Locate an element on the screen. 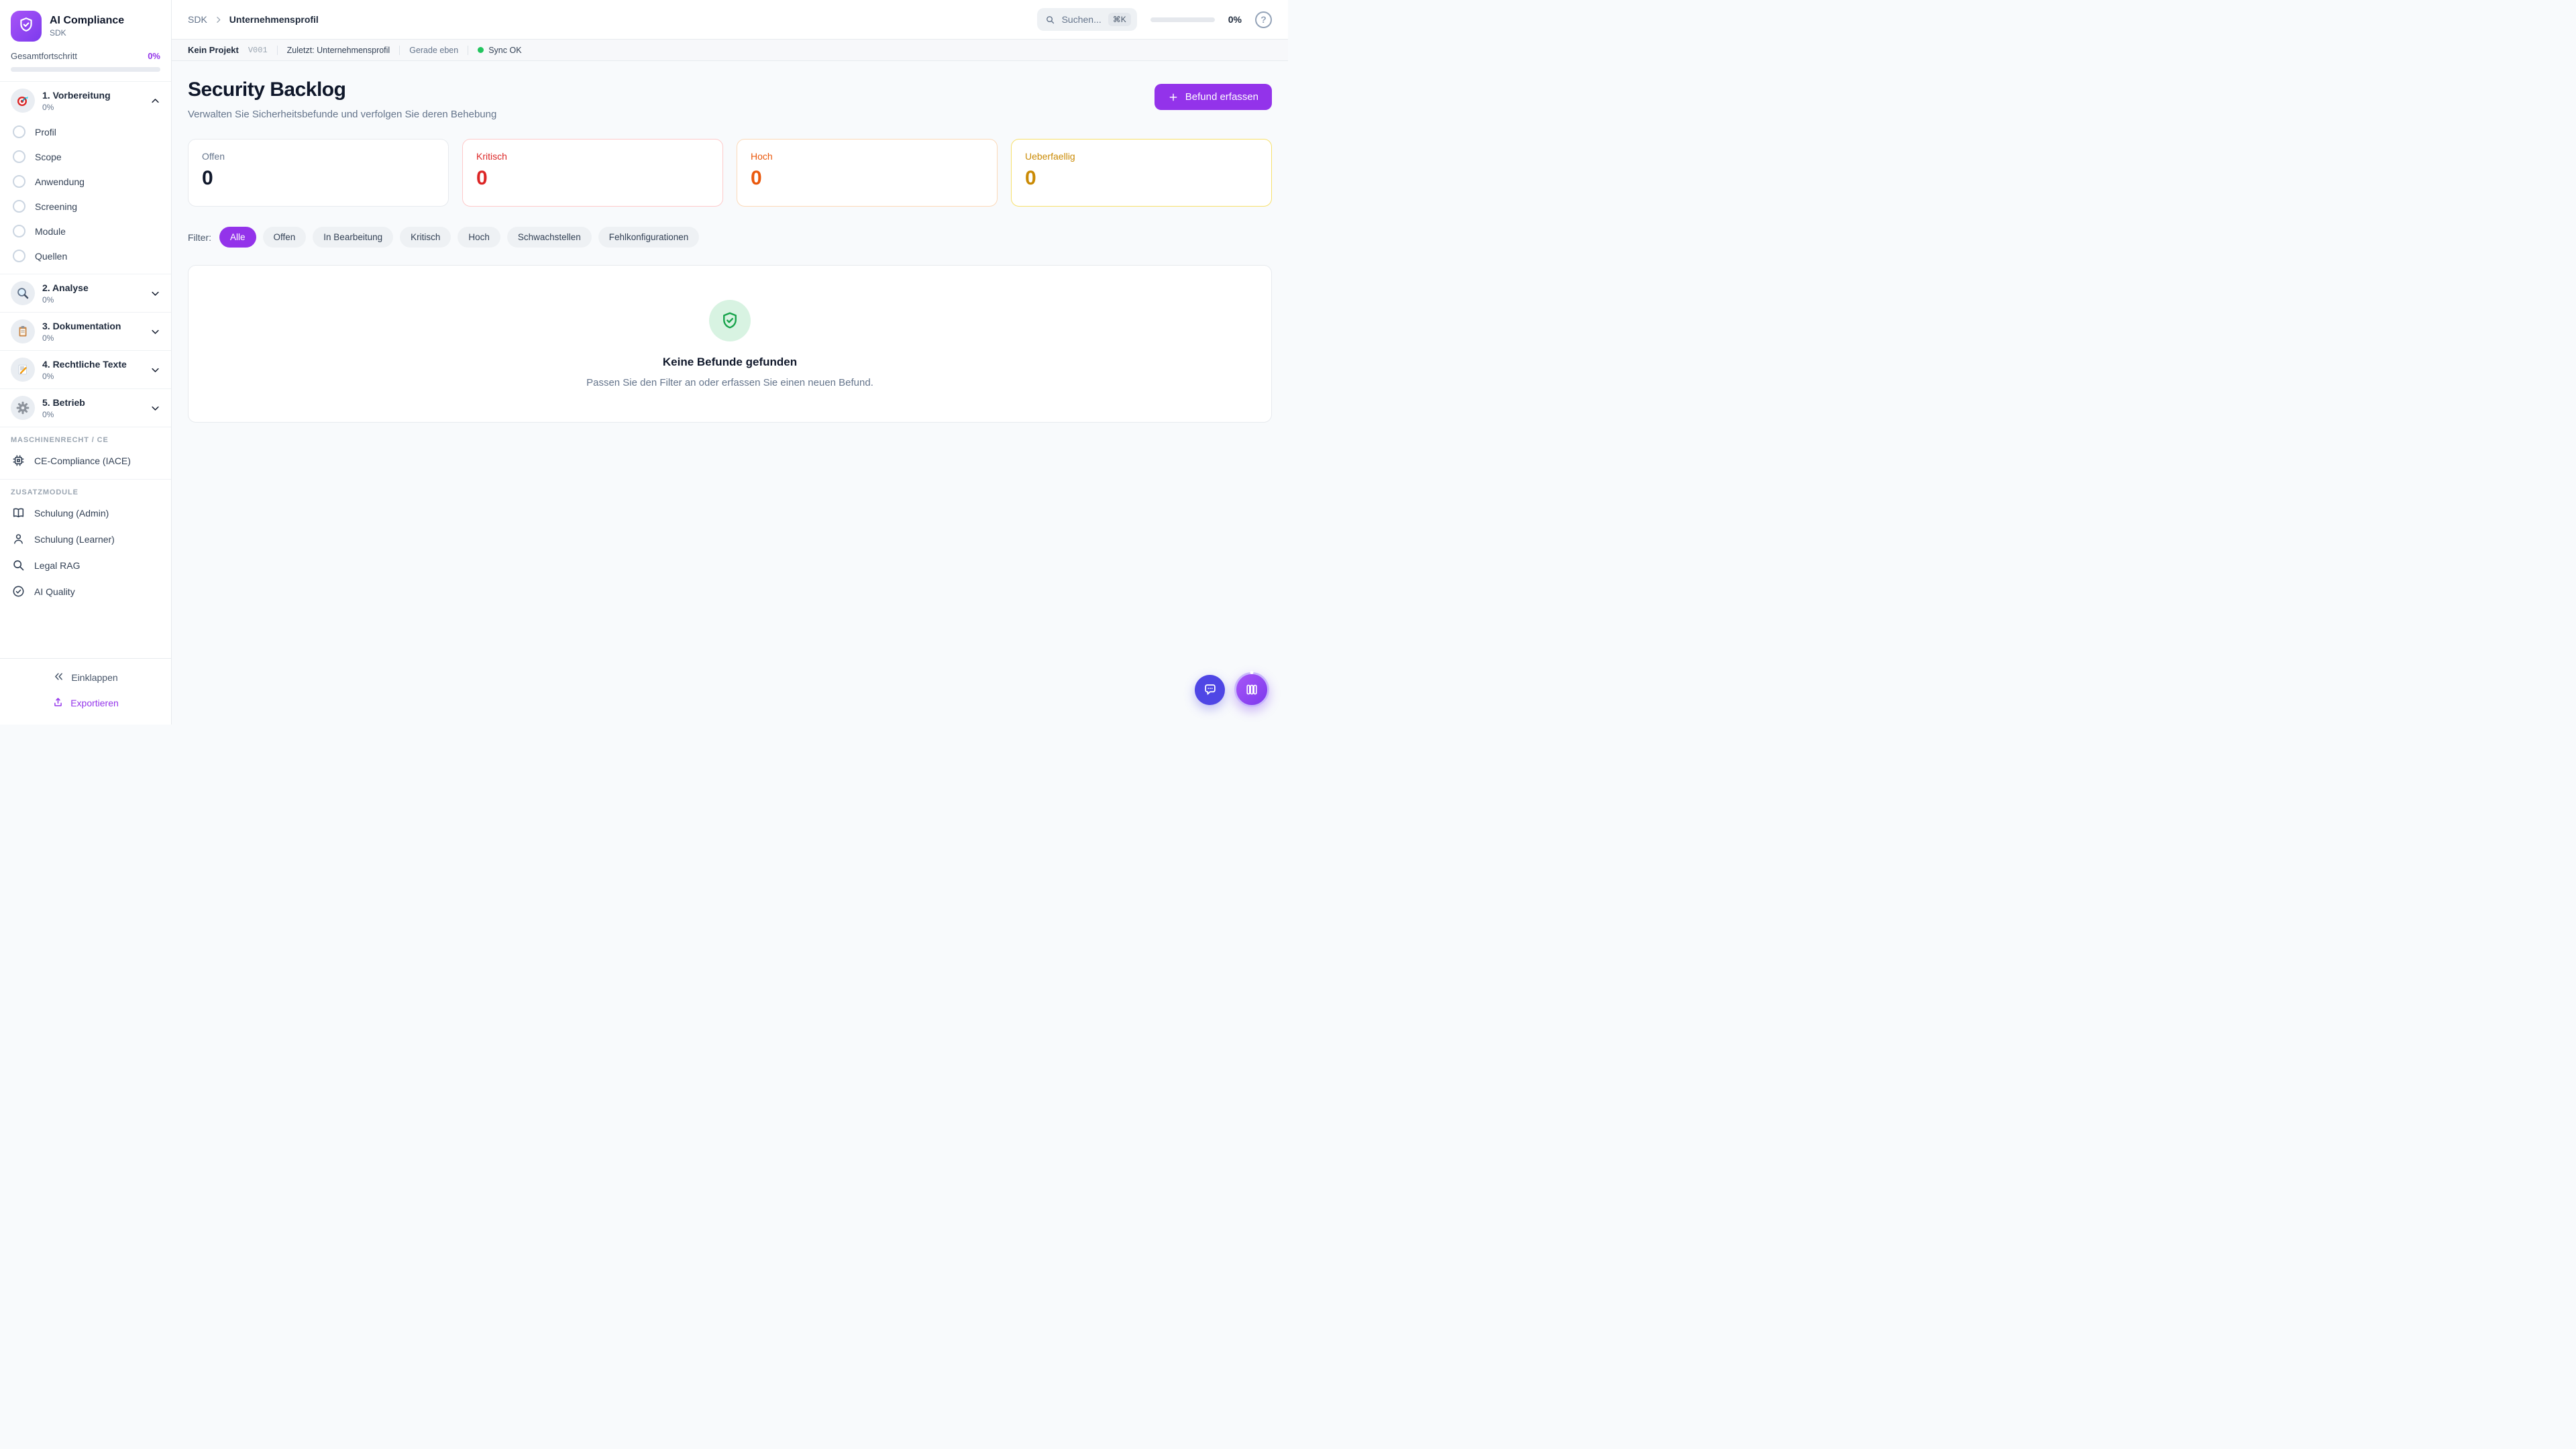 This screenshot has width=2576, height=1449. sidebar-item-scope: Scope is located at coordinates (85, 156).